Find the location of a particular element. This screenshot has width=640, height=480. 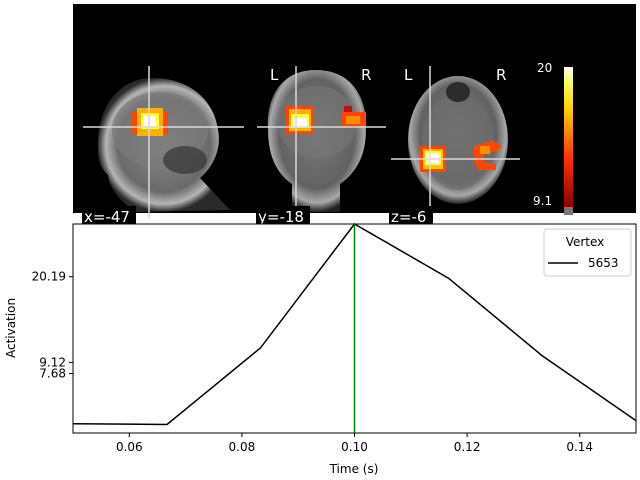

y-tick-label-1: 9.12 is located at coordinates (52, 362).